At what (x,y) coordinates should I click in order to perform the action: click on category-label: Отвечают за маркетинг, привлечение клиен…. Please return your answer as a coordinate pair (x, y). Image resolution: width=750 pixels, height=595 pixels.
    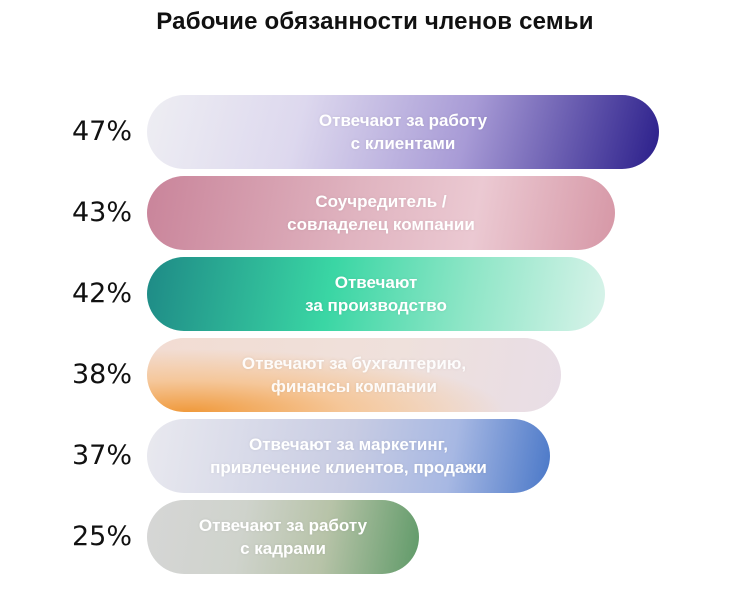
    Looking at the image, I should click on (348, 456).